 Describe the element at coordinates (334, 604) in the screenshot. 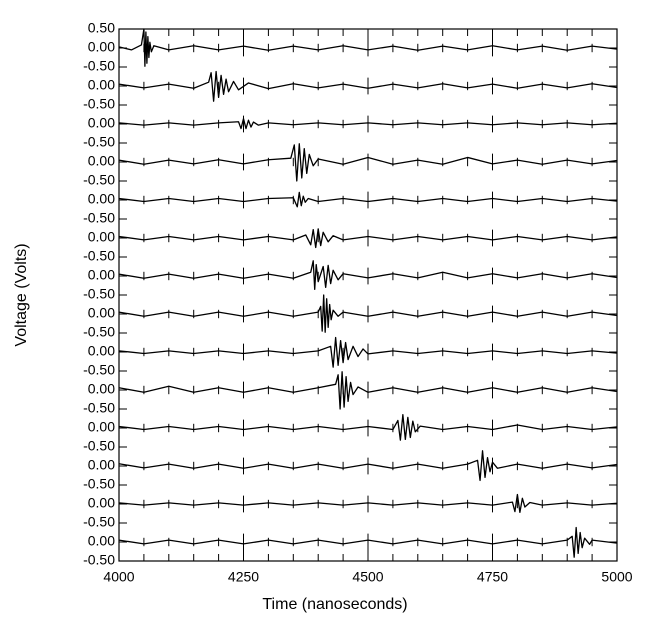

I see `x-axis-label: Time (nanoseconds)` at that location.